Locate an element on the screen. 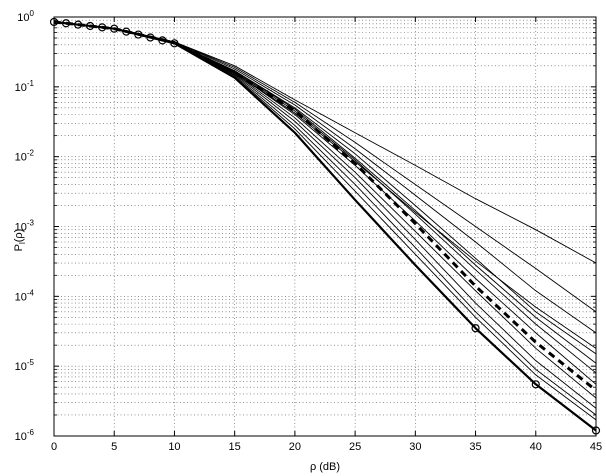 This screenshot has width=606, height=476. x-tick-label: 35 is located at coordinates (475, 447).